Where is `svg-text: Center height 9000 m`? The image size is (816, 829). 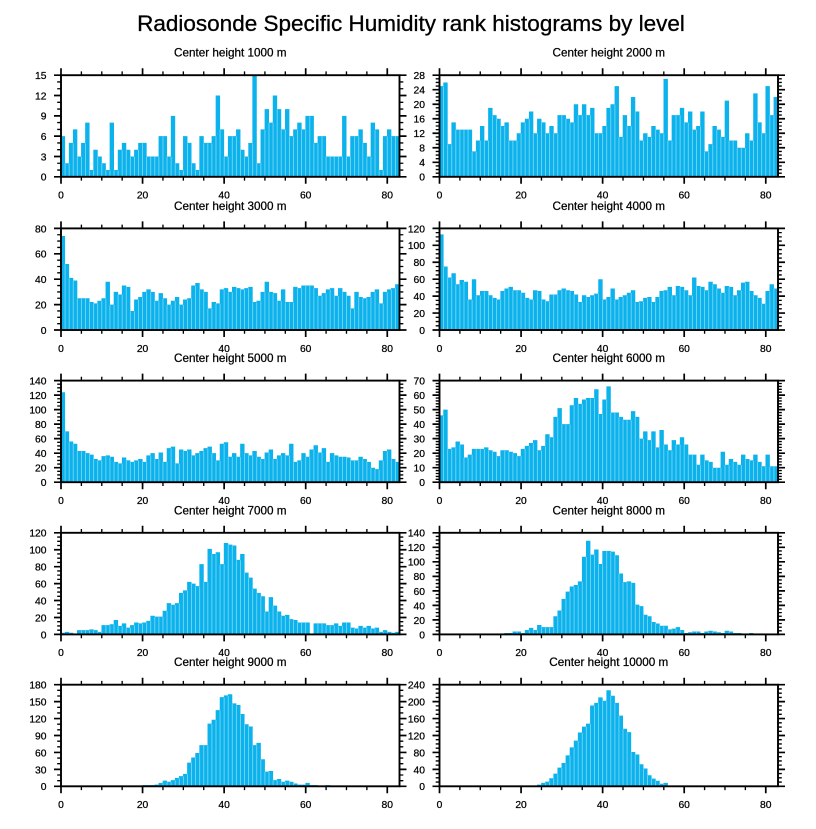 svg-text: Center height 9000 m is located at coordinates (230, 662).